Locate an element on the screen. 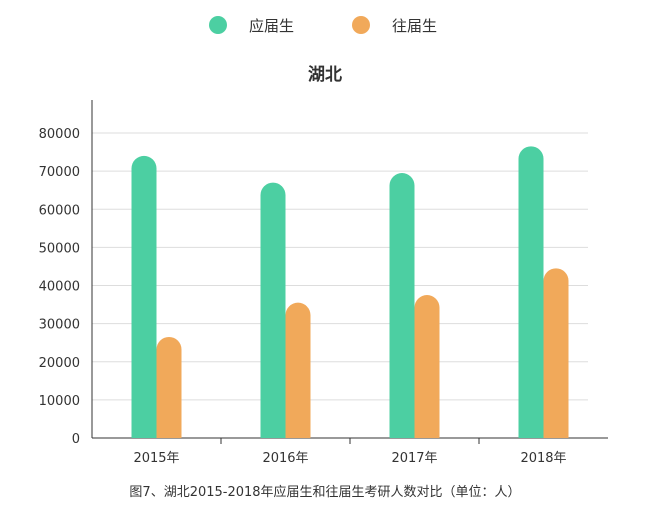  y-tick-label-20000: 20000 is located at coordinates (59, 363).